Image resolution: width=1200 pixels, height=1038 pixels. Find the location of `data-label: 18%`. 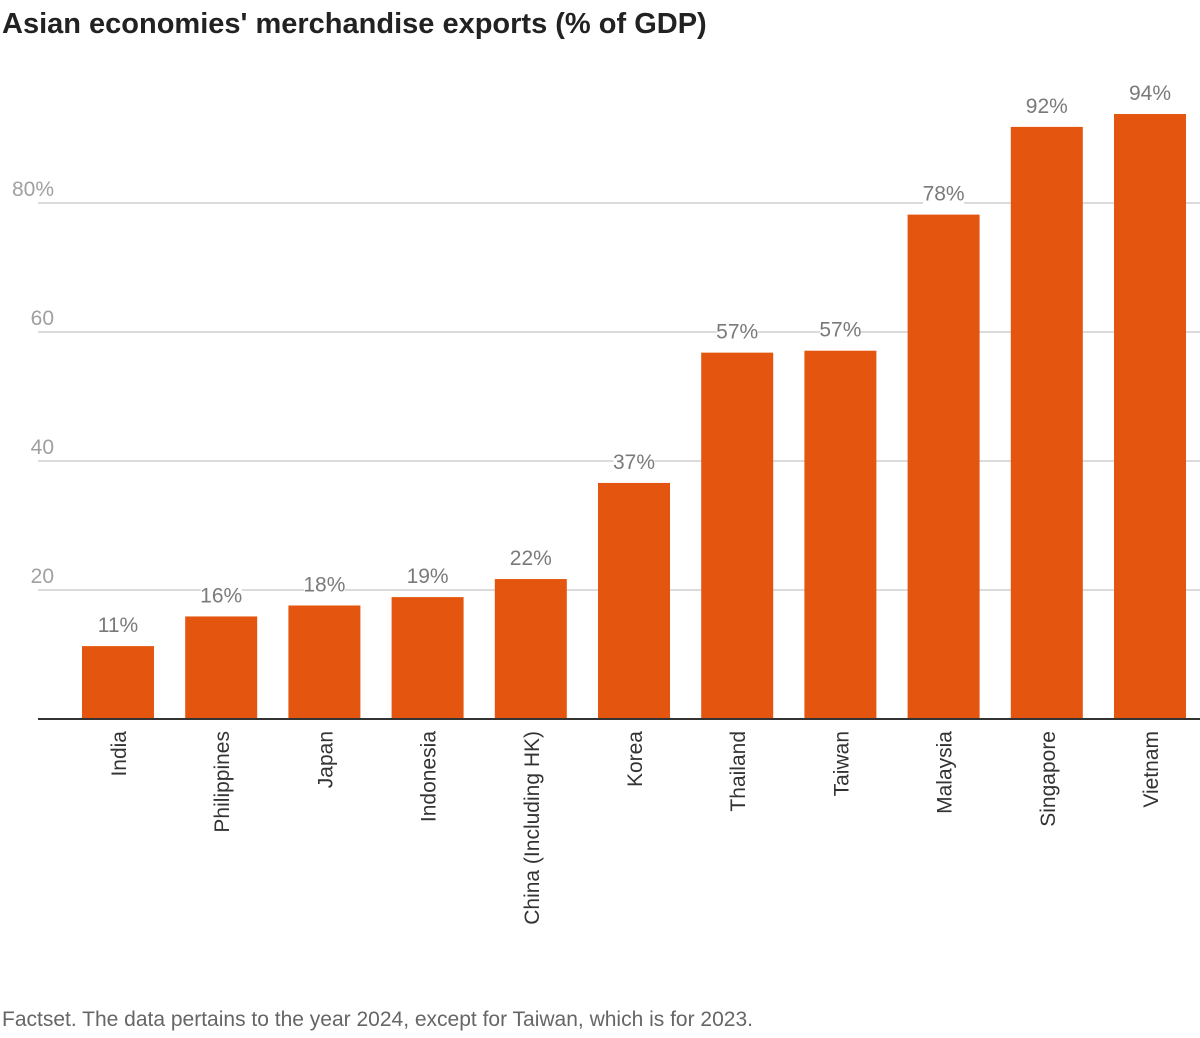

data-label: 18% is located at coordinates (324, 584).